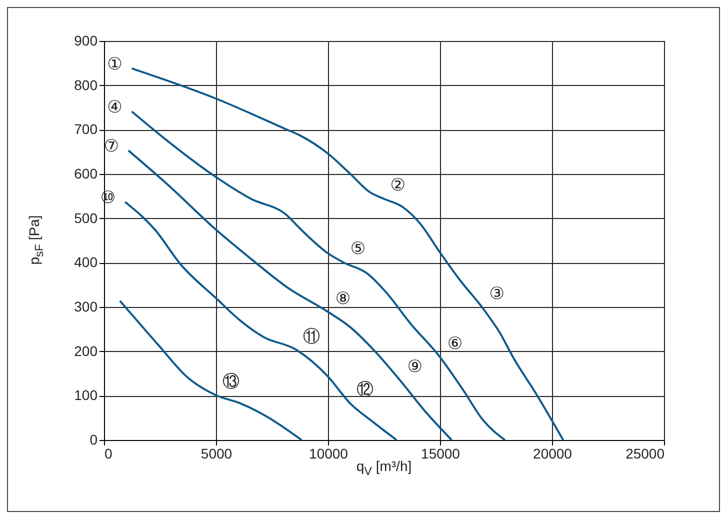 This screenshot has width=727, height=522. I want to click on x-axis-title: q$_{V}$ [m³/h], so click(384, 468).